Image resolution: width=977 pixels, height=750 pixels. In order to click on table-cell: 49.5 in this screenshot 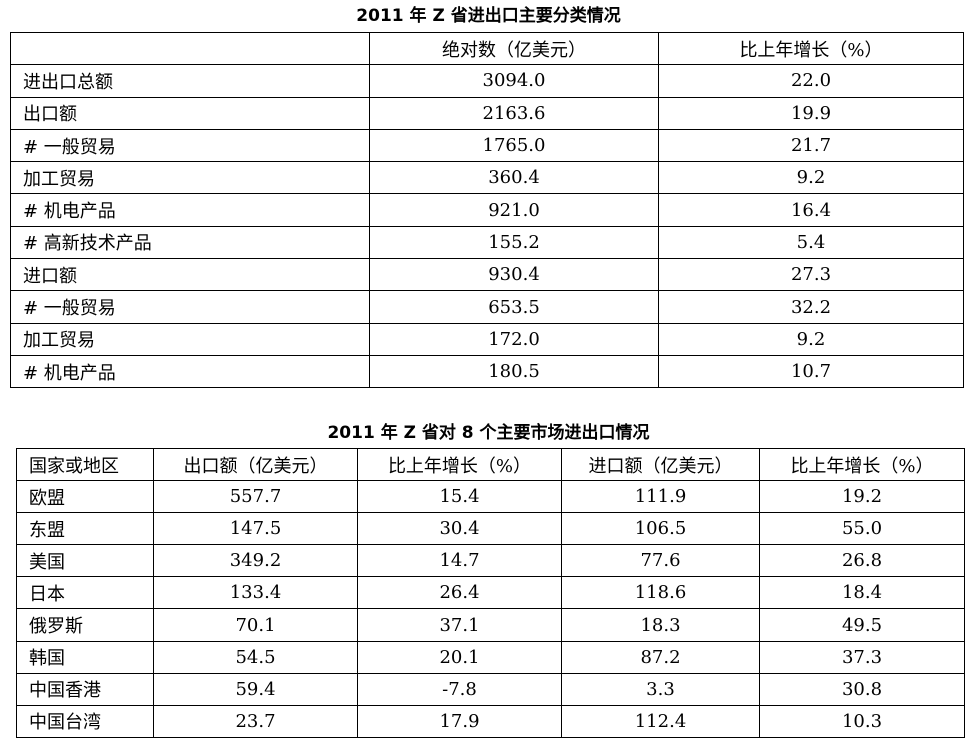, I will do `click(862, 625)`.